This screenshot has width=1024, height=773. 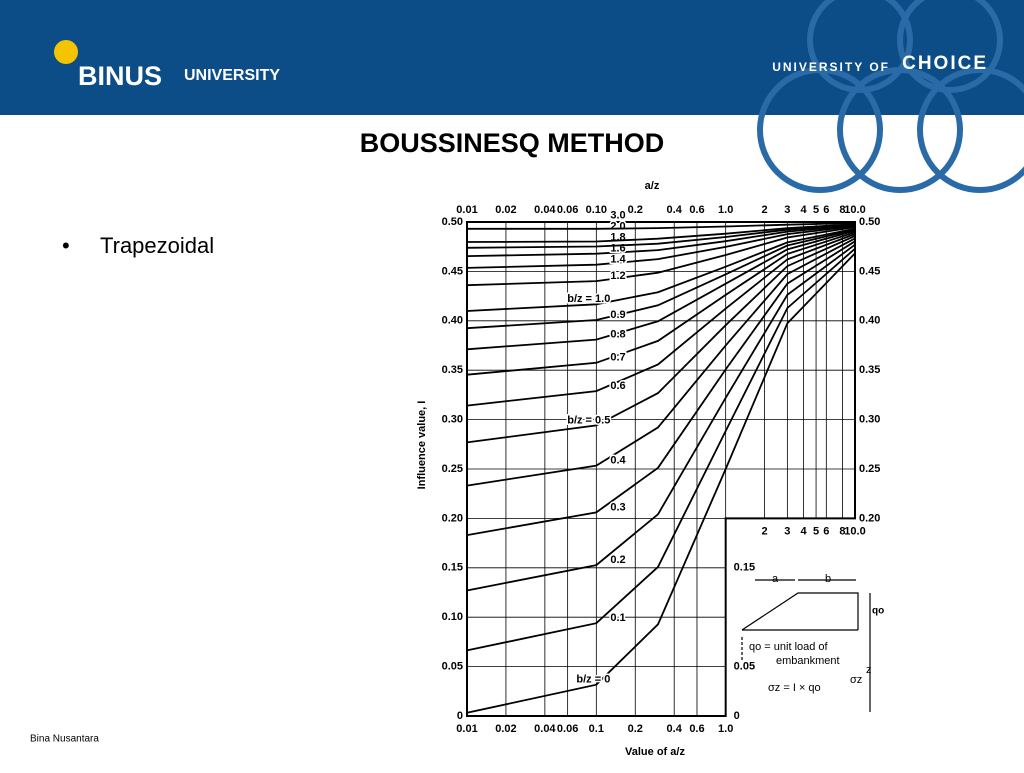 What do you see at coordinates (588, 420) in the screenshot?
I see `curve-label: b/z = 0.5` at bounding box center [588, 420].